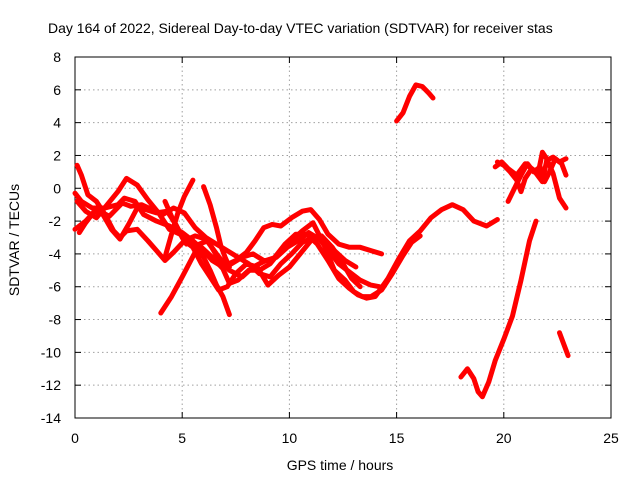 The width and height of the screenshot is (640, 480). I want to click on y-tick-label: 0, so click(57, 188).